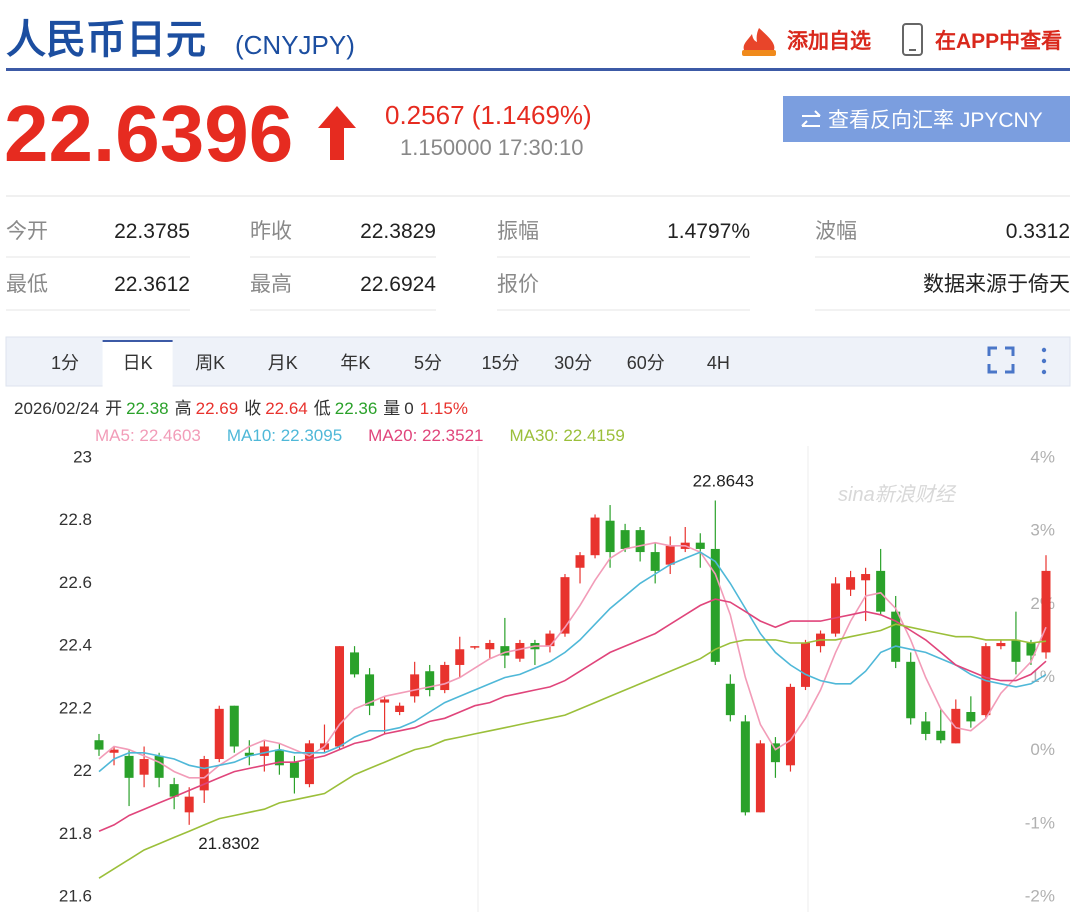 This screenshot has height=912, width=1080. Describe the element at coordinates (27, 231) in the screenshot. I see `stat-label: 今开` at that location.